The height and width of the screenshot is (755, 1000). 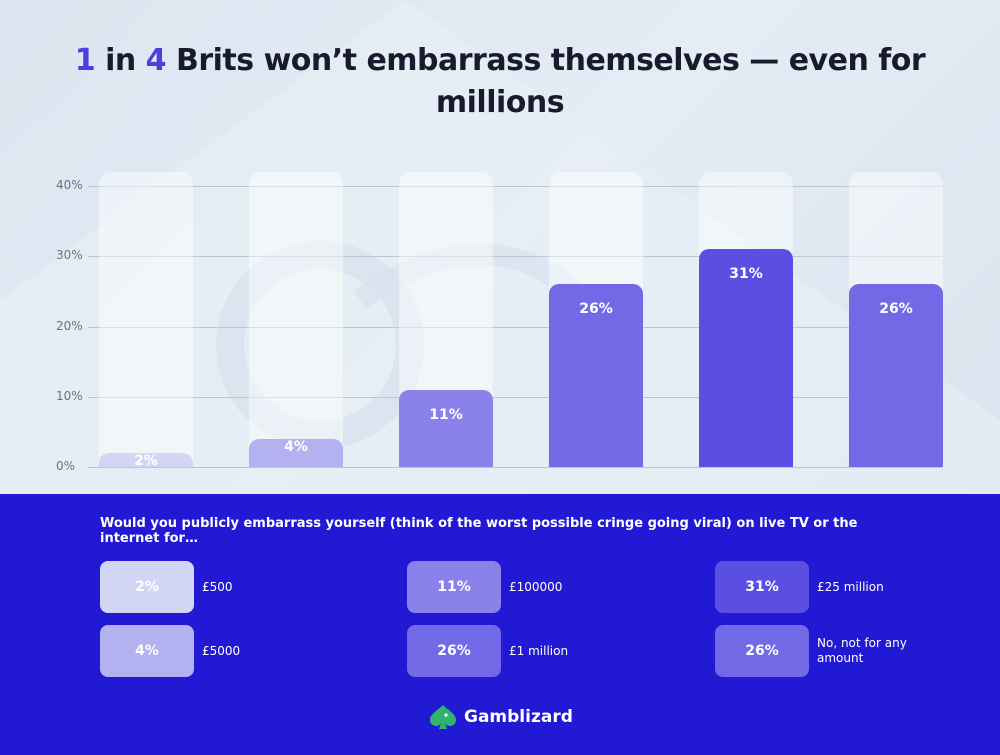 What do you see at coordinates (746, 274) in the screenshot?
I see `bar-value-label: 31%` at bounding box center [746, 274].